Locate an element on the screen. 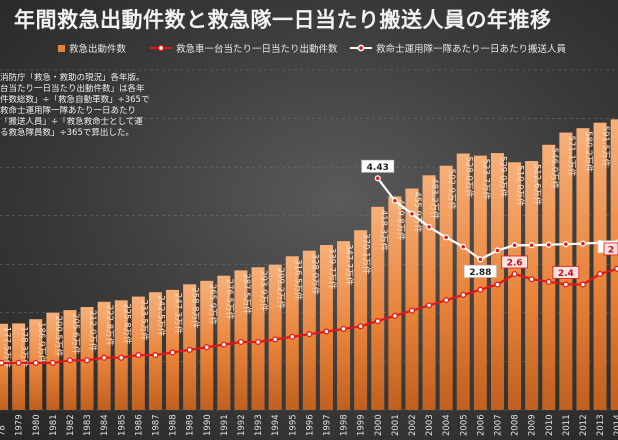 Image resolution: width=618 pixels, height=440 pixels. x-tick-label: 2009 is located at coordinates (533, 425).